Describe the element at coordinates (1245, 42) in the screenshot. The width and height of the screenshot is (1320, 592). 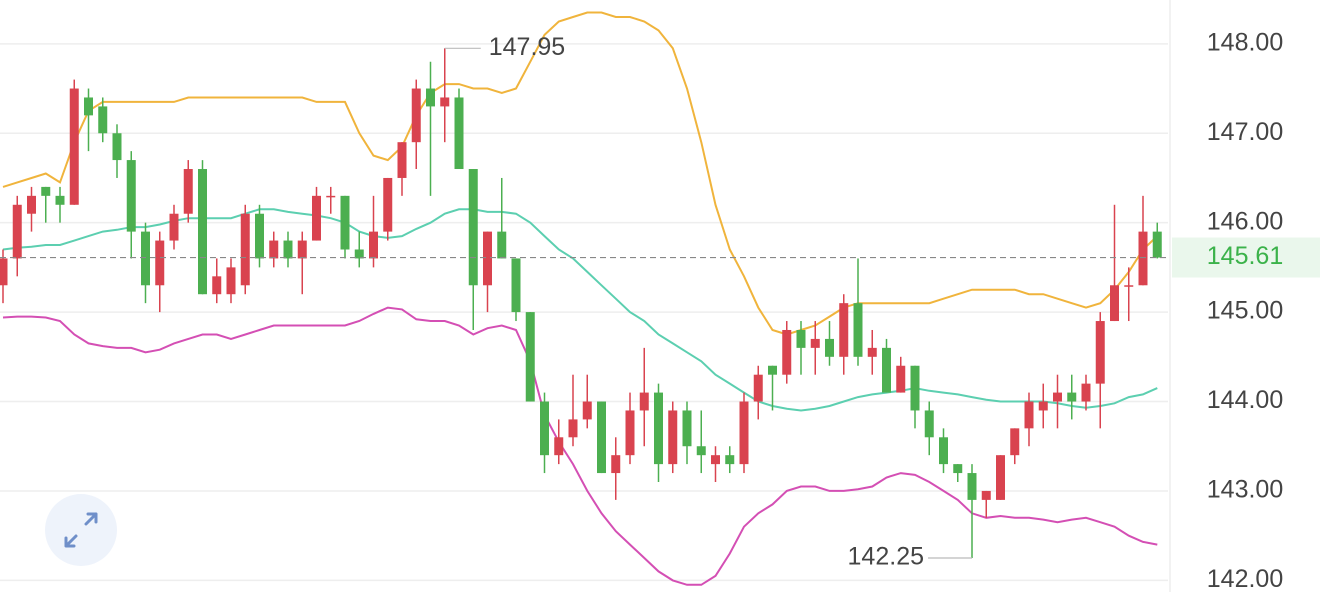
I see `y-tick-label: 148.00` at that location.